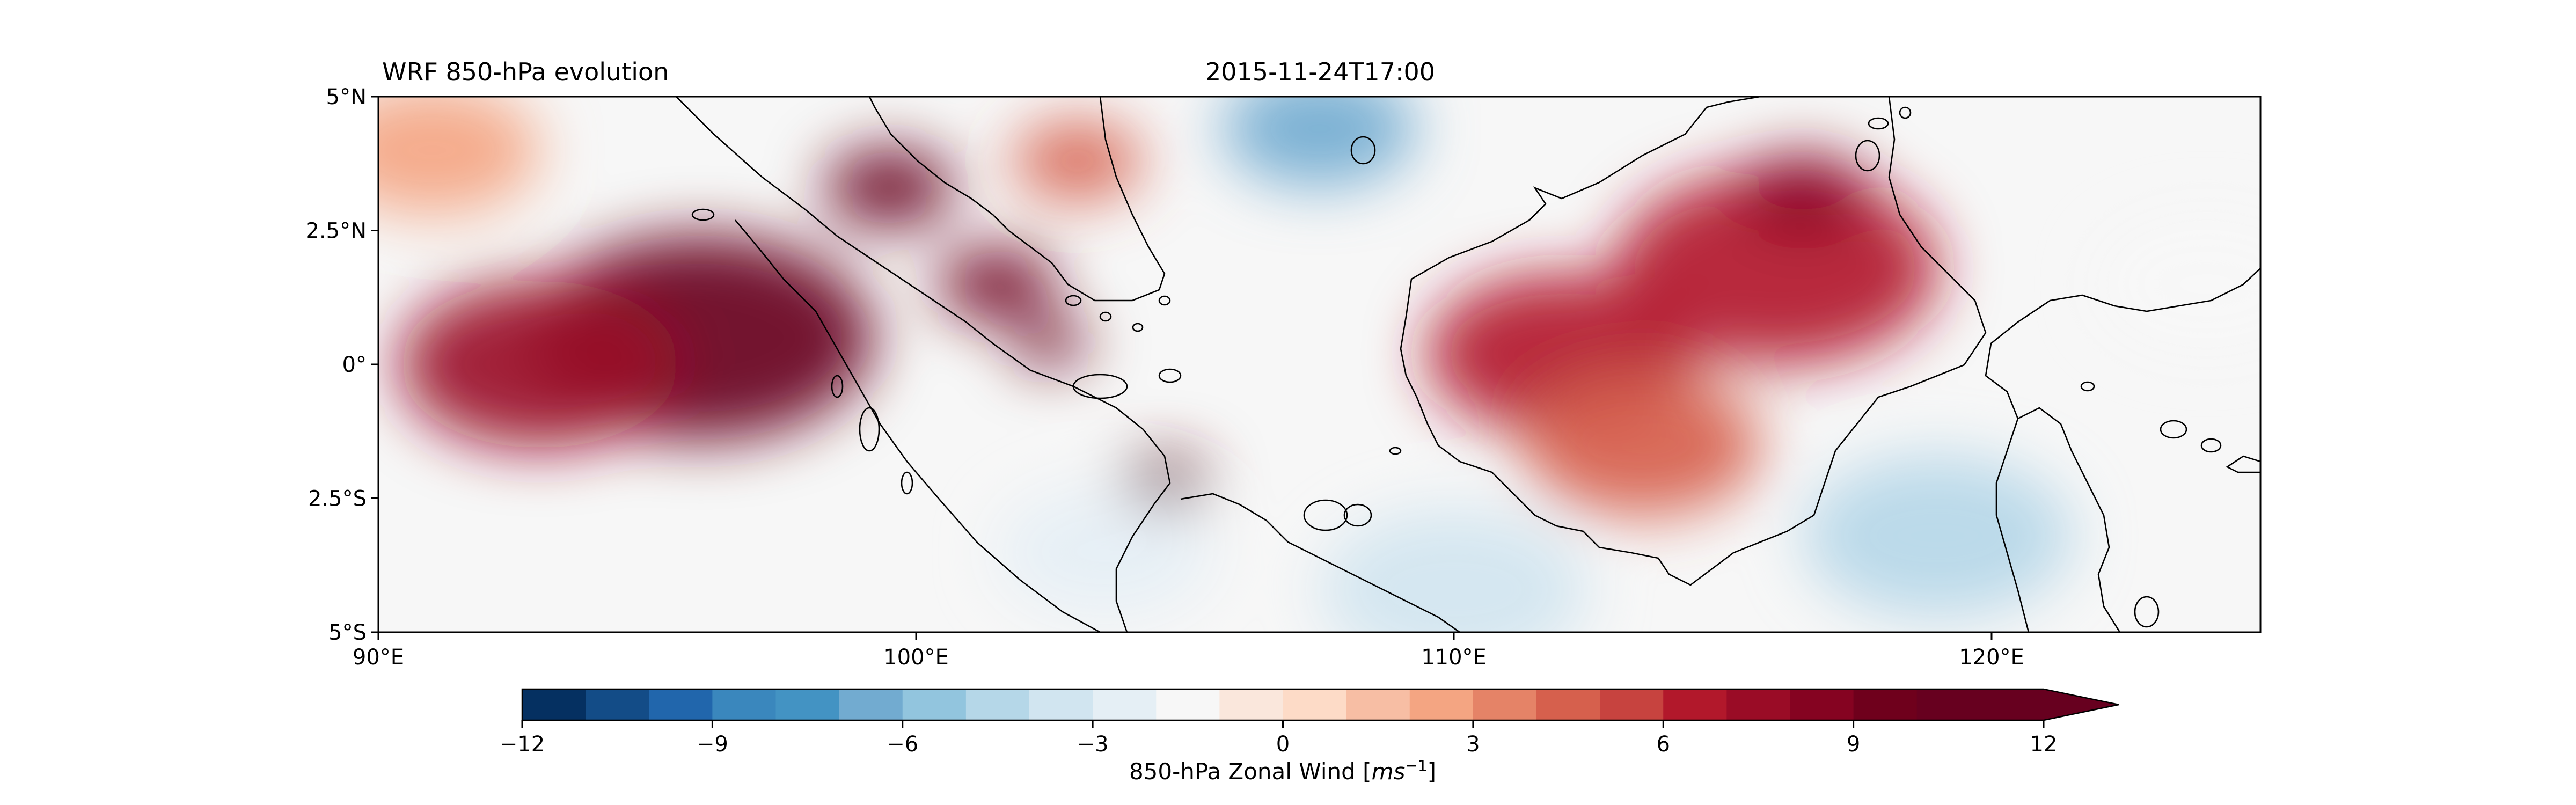 Image resolution: width=2576 pixels, height=805 pixels. What do you see at coordinates (2122, 450) in the screenshot?
I see `coastline-sulawesi` at bounding box center [2122, 450].